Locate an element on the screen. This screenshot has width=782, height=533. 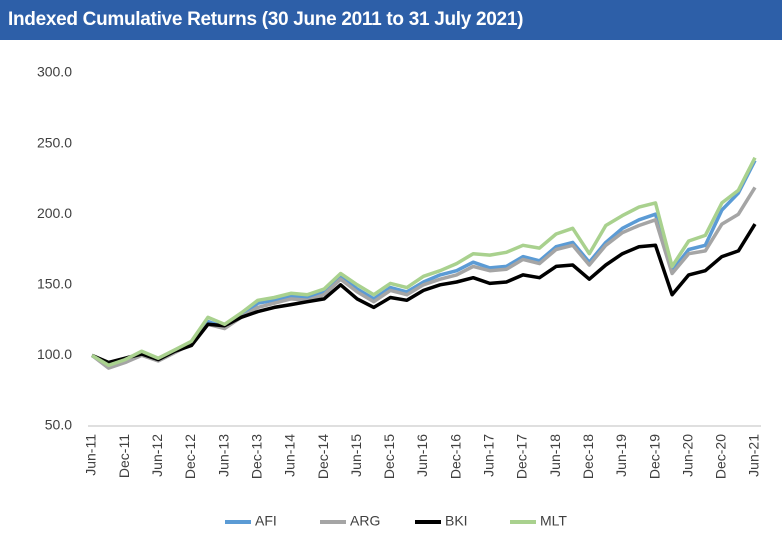
x-tick-label: Jun-17 is located at coordinates (489, 455).